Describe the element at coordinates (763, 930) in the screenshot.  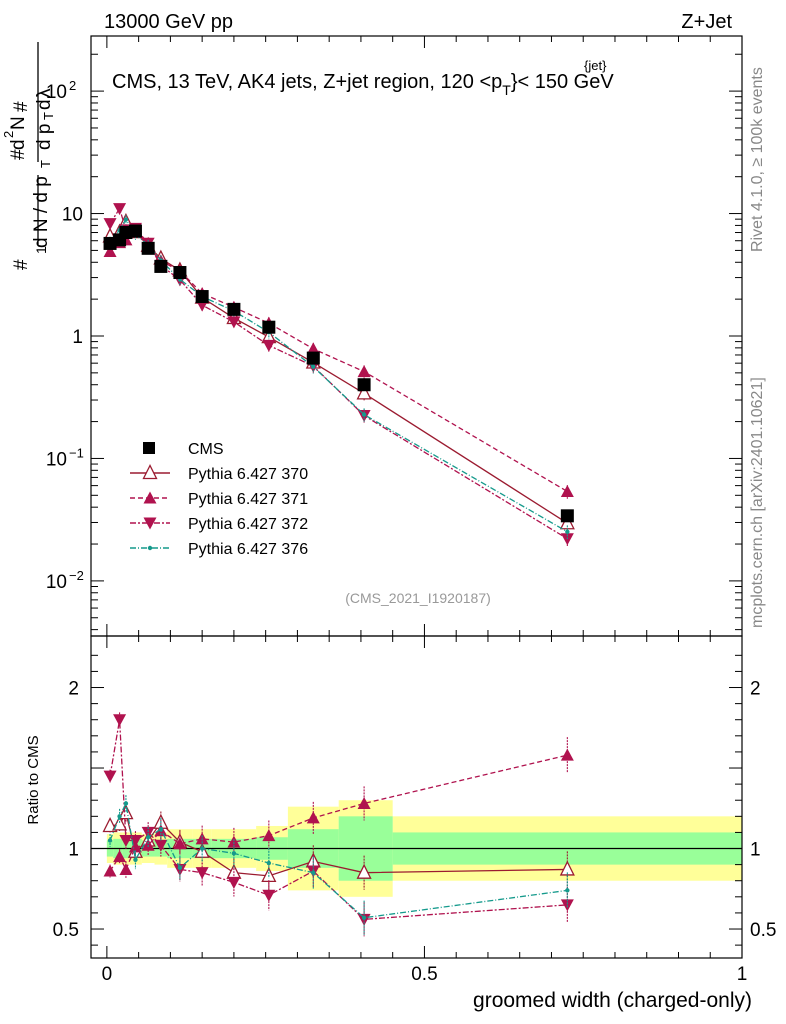
I see `ratio-tick-label-right: 0.5` at that location.